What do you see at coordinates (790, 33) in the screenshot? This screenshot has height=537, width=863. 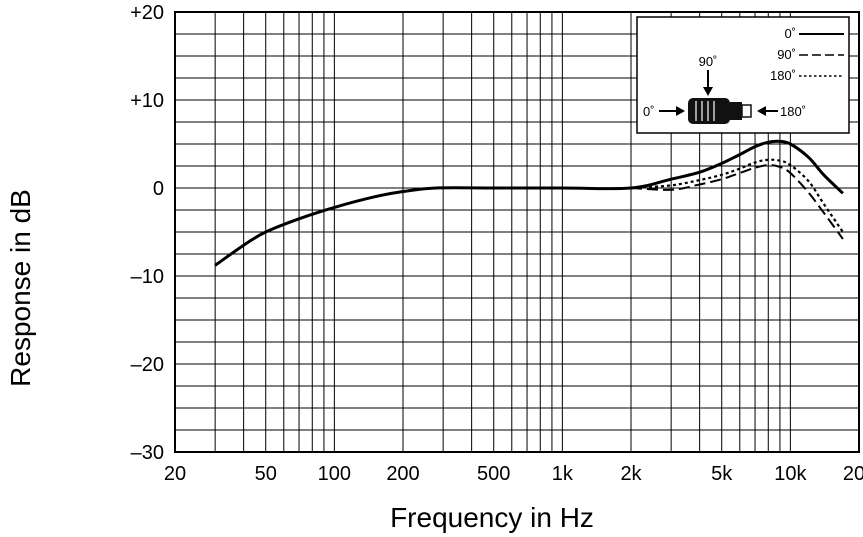 I see `legend-label-0: 0˚` at bounding box center [790, 33].